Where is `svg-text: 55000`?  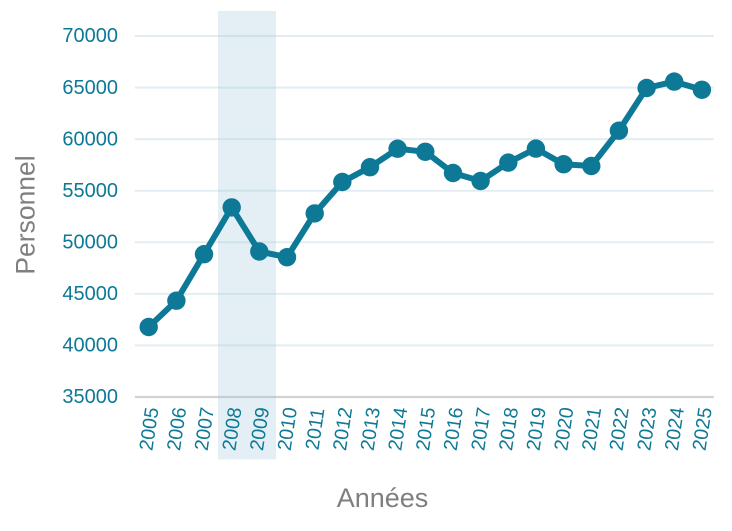 svg-text: 55000 is located at coordinates (90, 191).